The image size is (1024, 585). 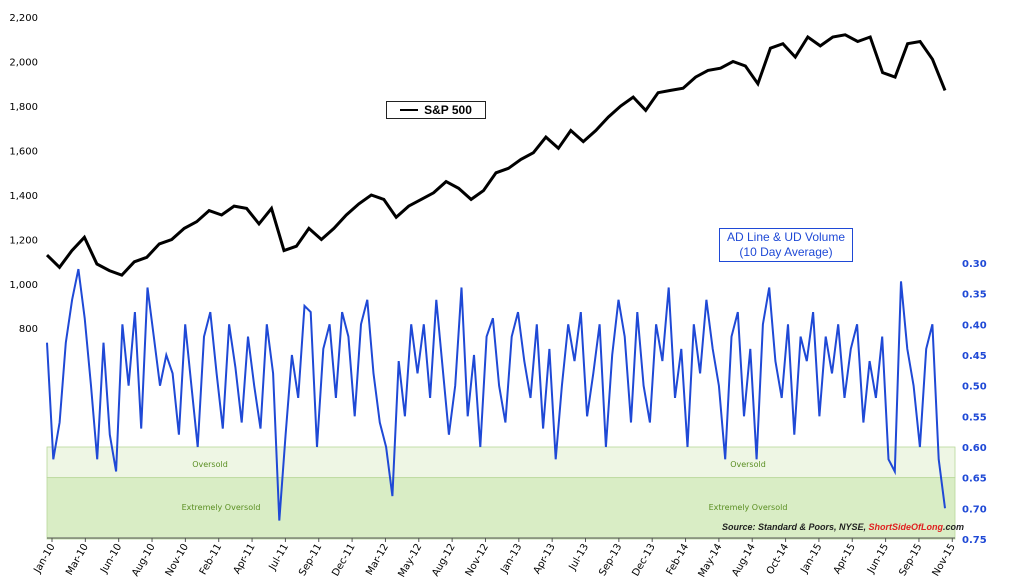 I want to click on left-tick-label: 1,200, so click(x=23, y=241).